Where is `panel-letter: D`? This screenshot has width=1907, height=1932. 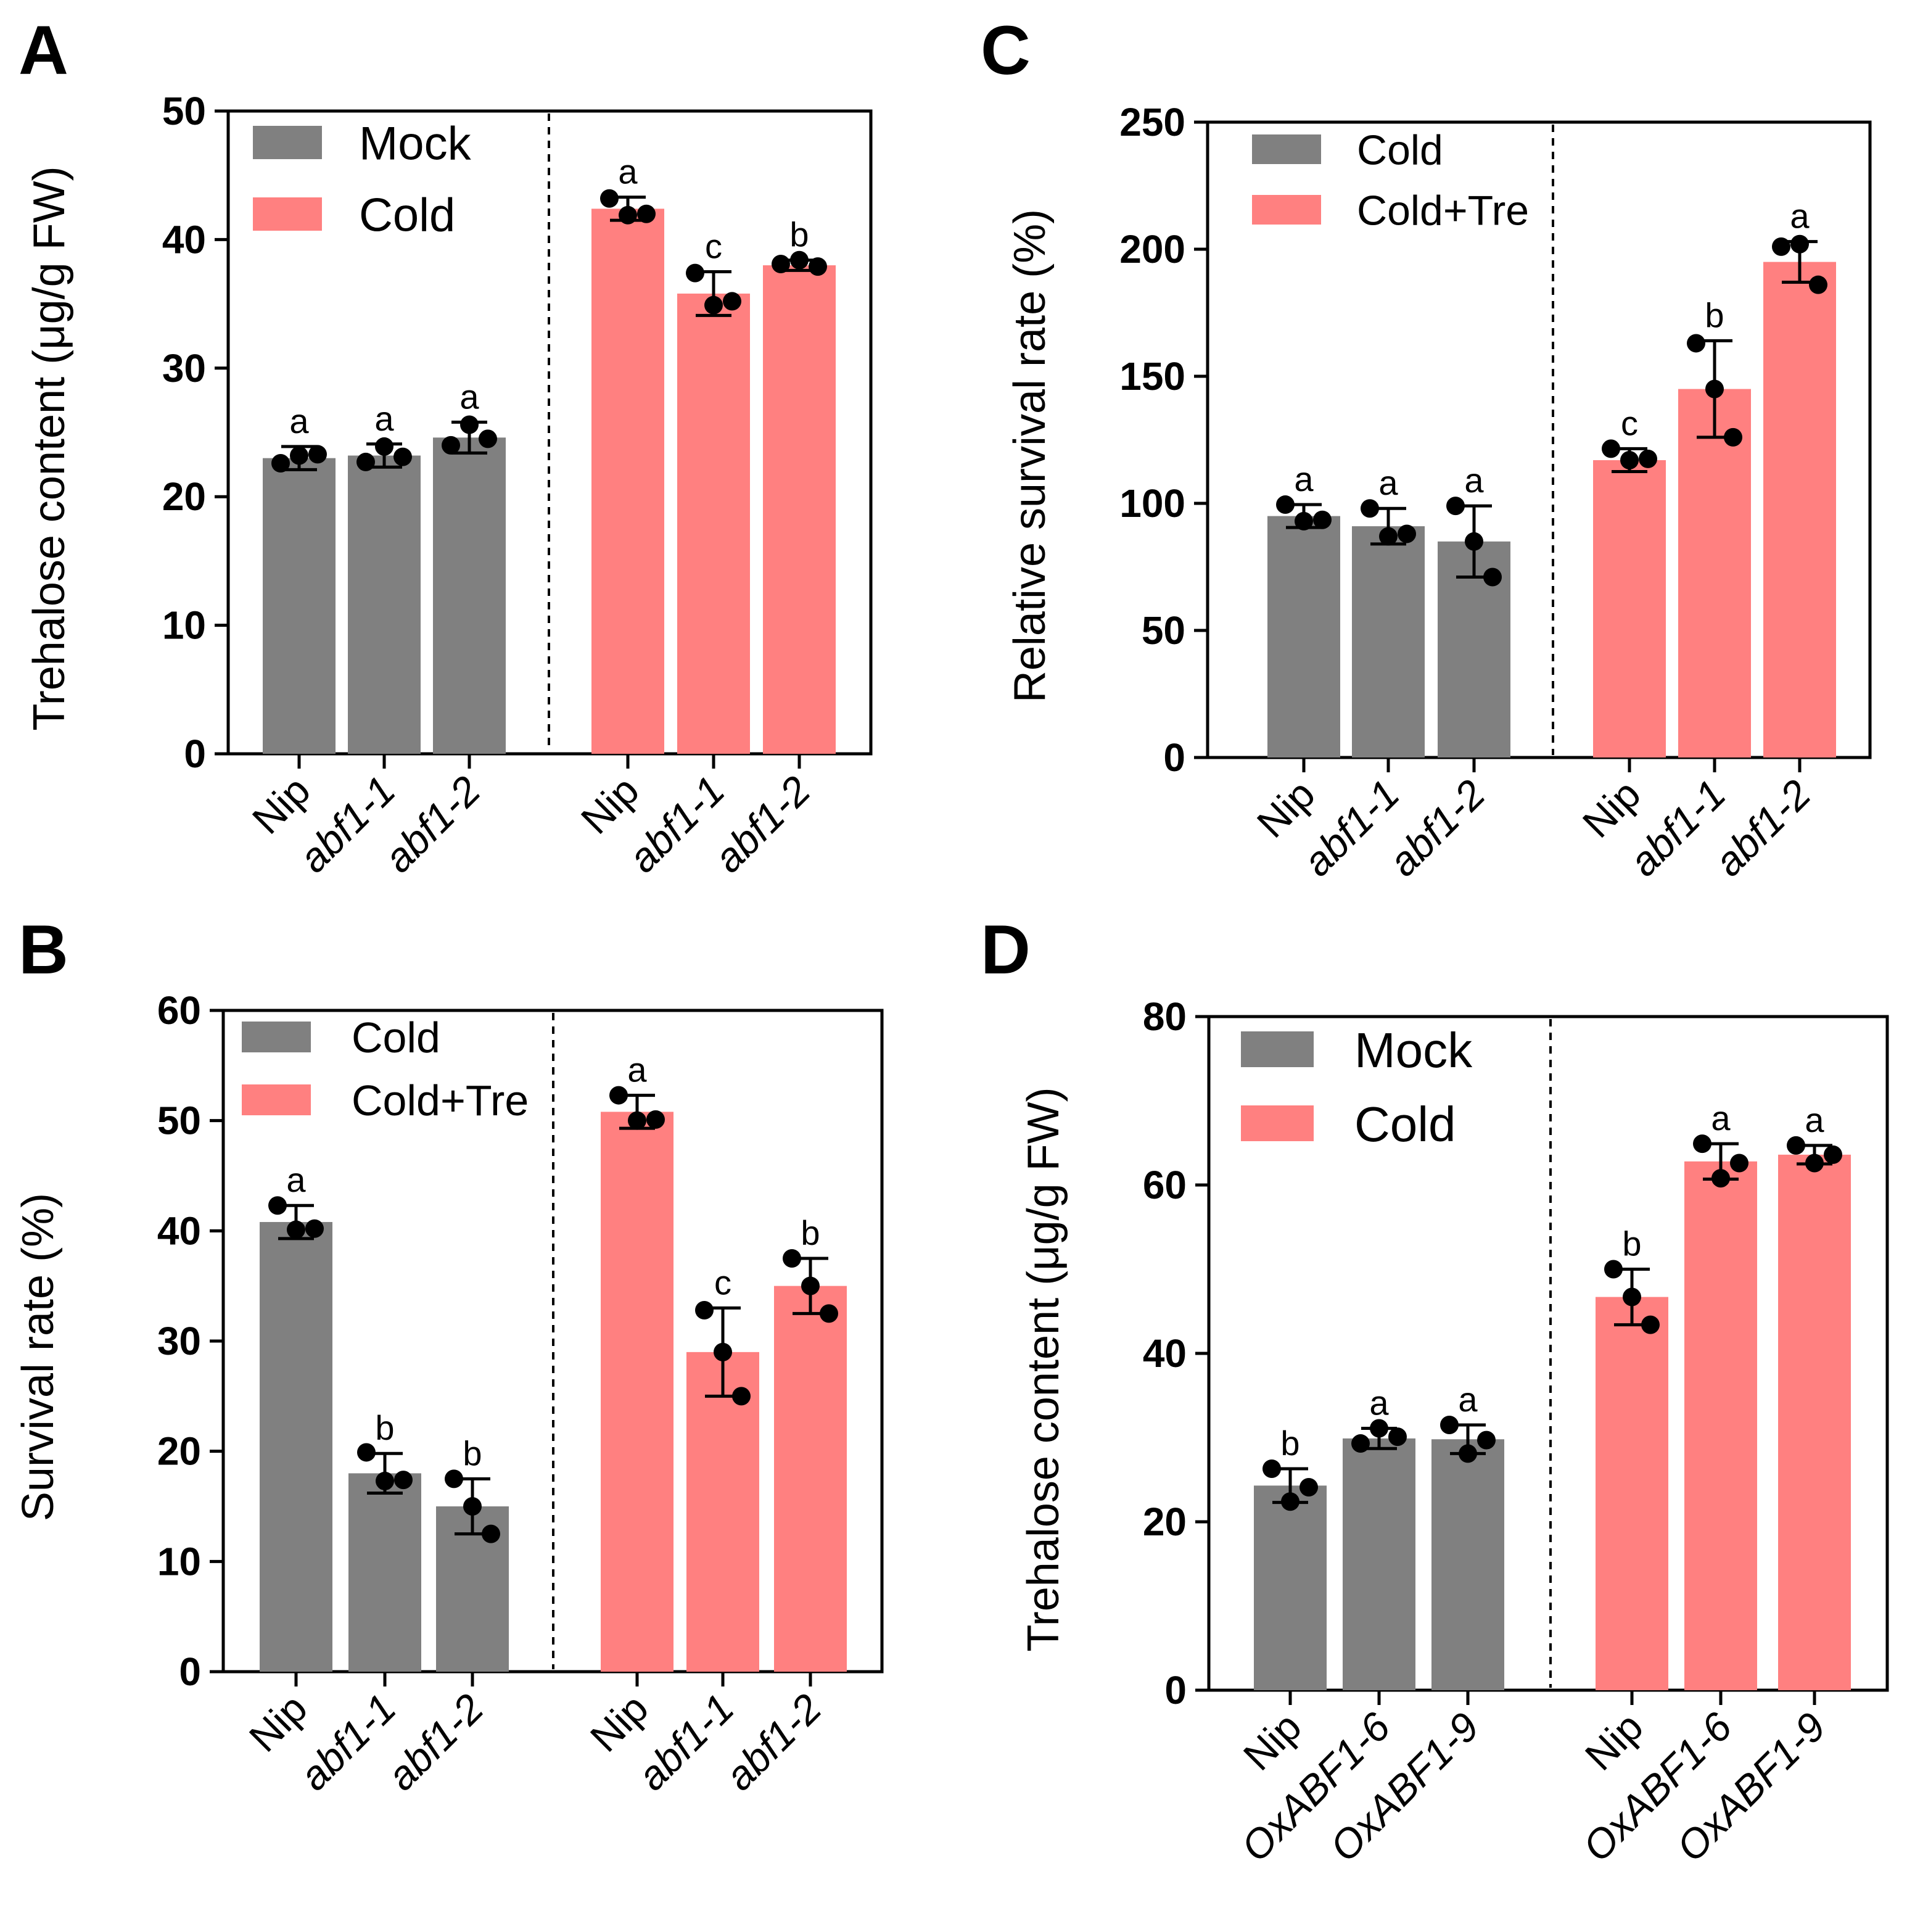
panel-letter: D is located at coordinates (1006, 949).